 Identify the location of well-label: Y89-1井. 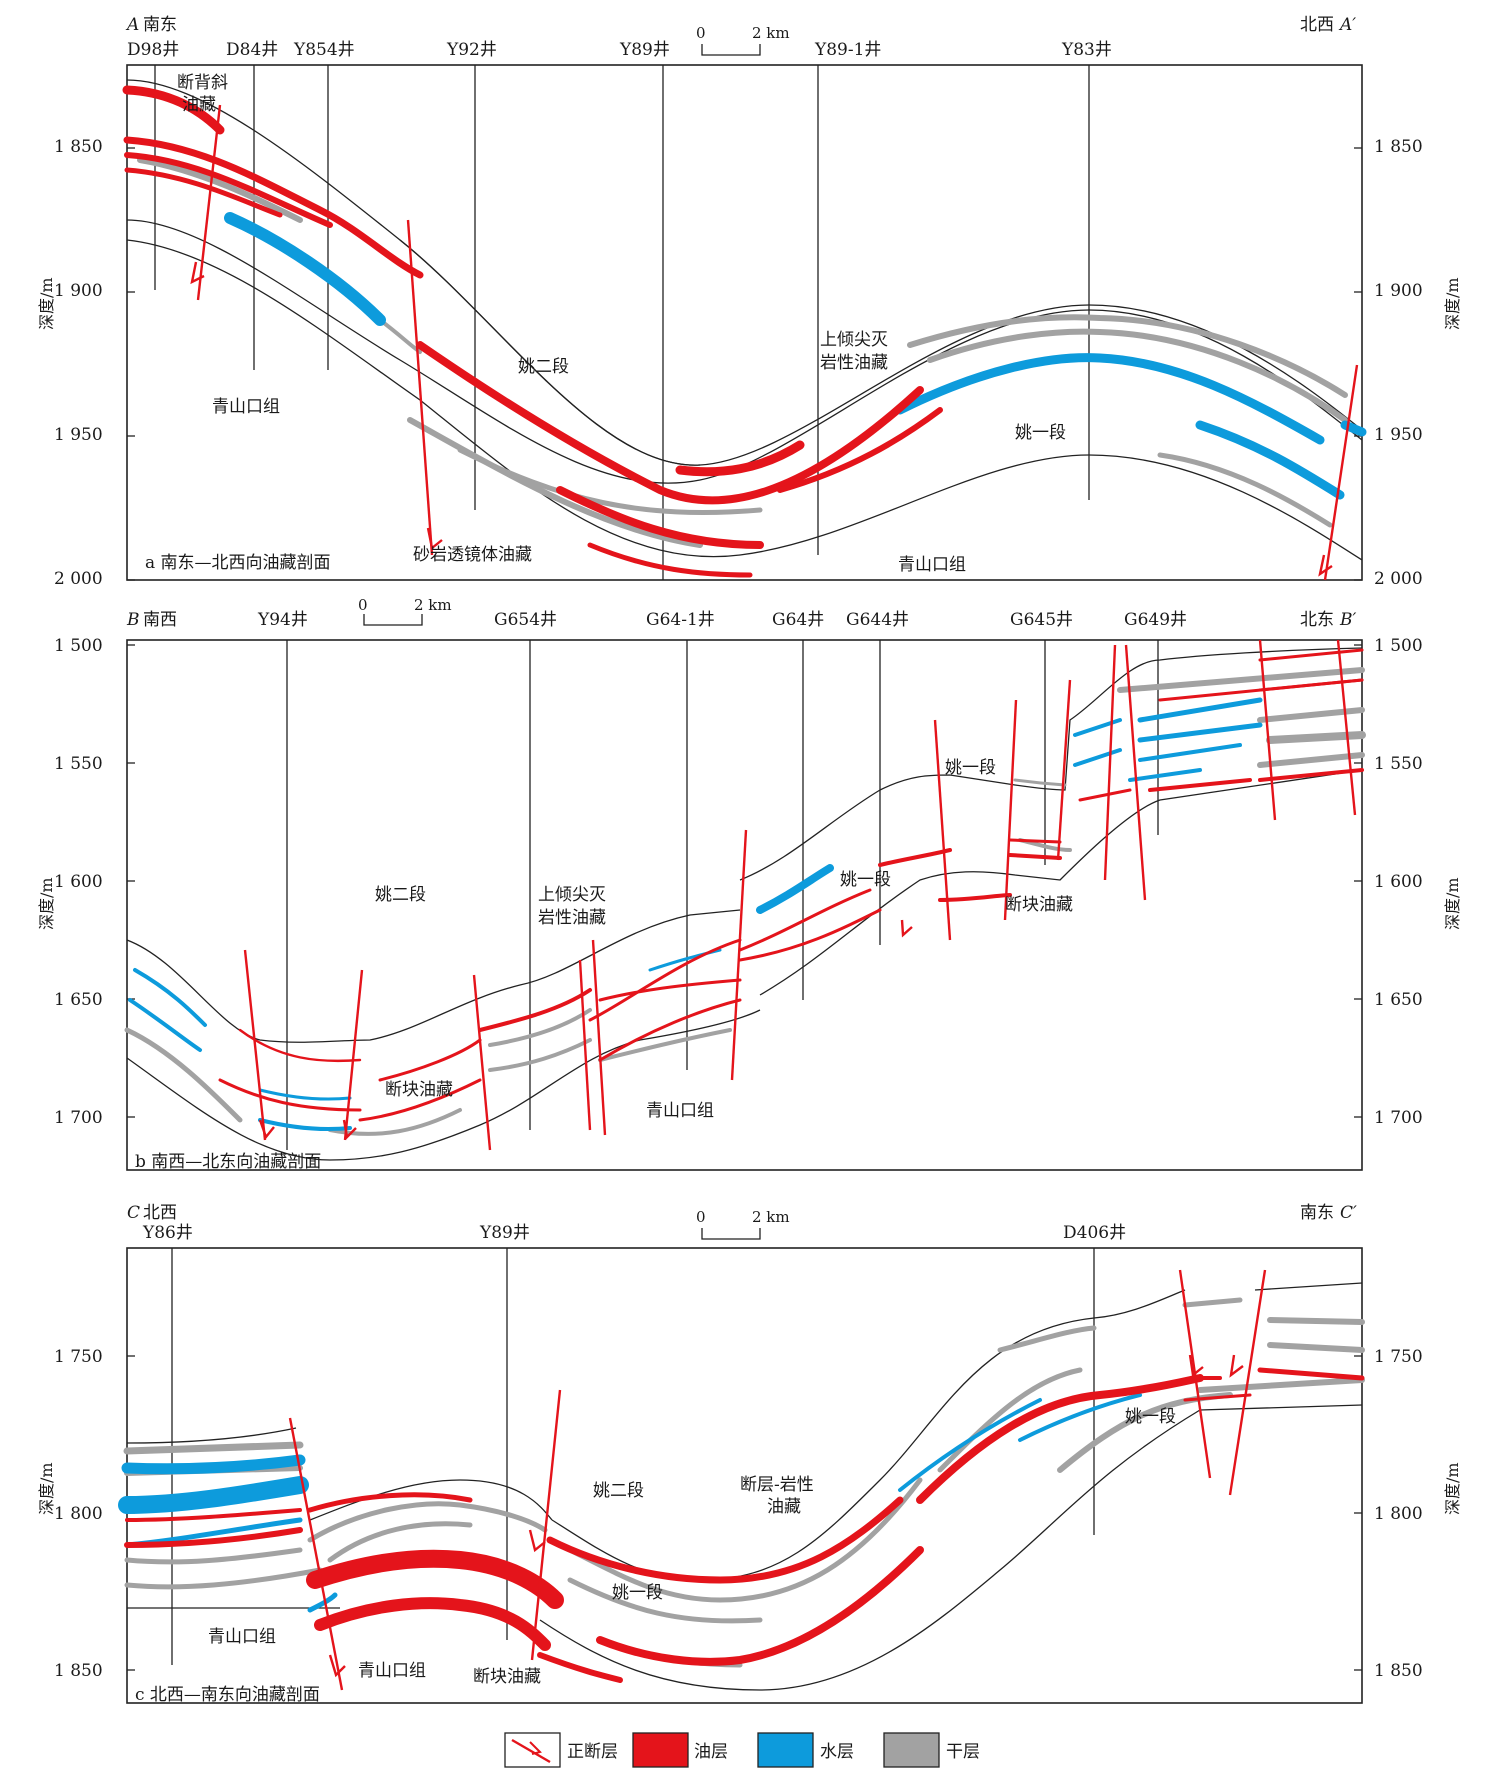
(847, 50).